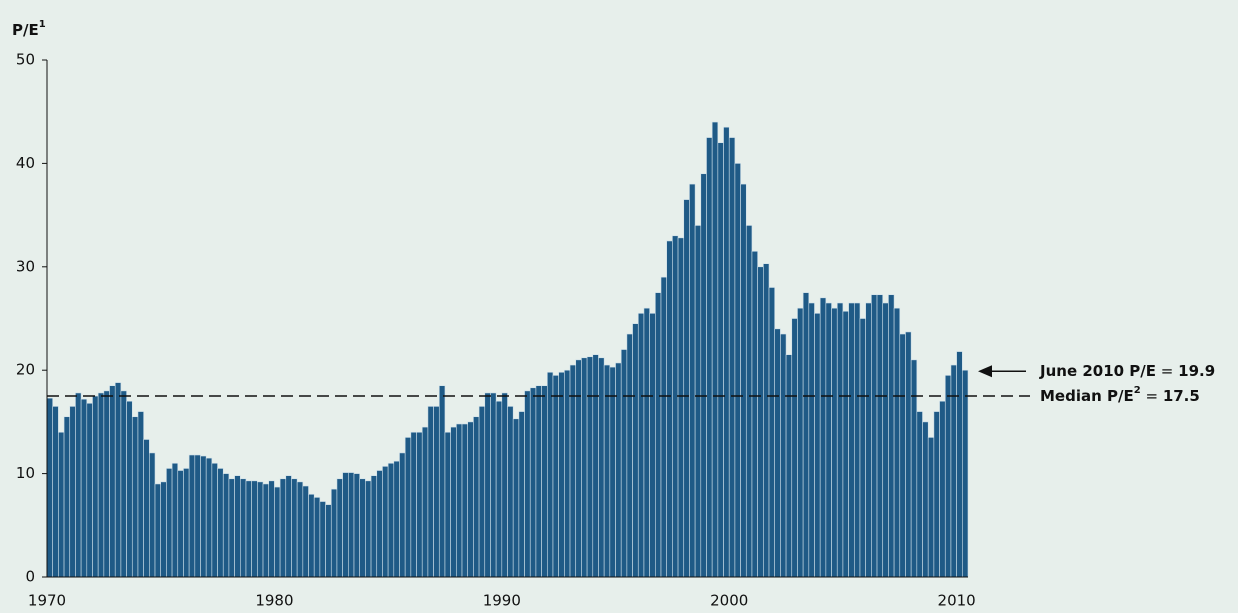 The width and height of the screenshot is (1238, 613). I want to click on x-tick-label: 1990, so click(502, 601).